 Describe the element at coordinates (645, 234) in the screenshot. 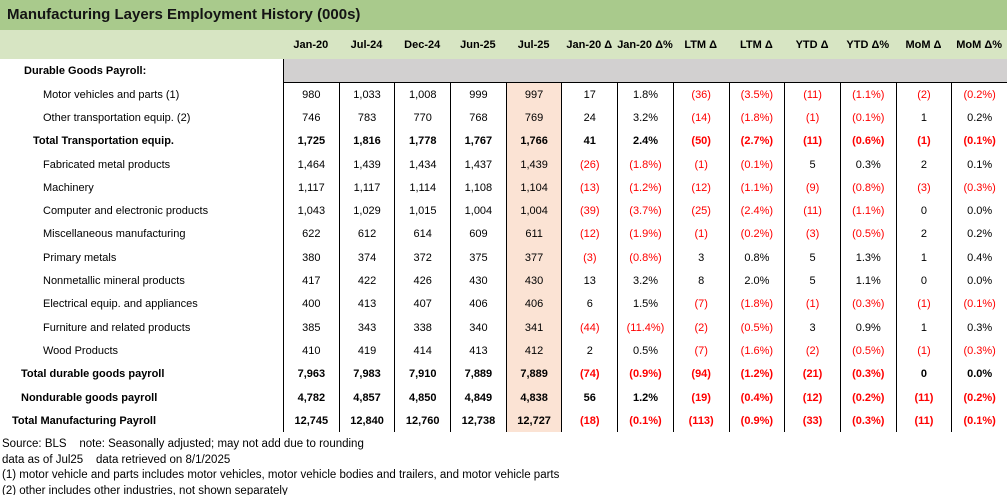

I see `cell: (1.9%)` at that location.